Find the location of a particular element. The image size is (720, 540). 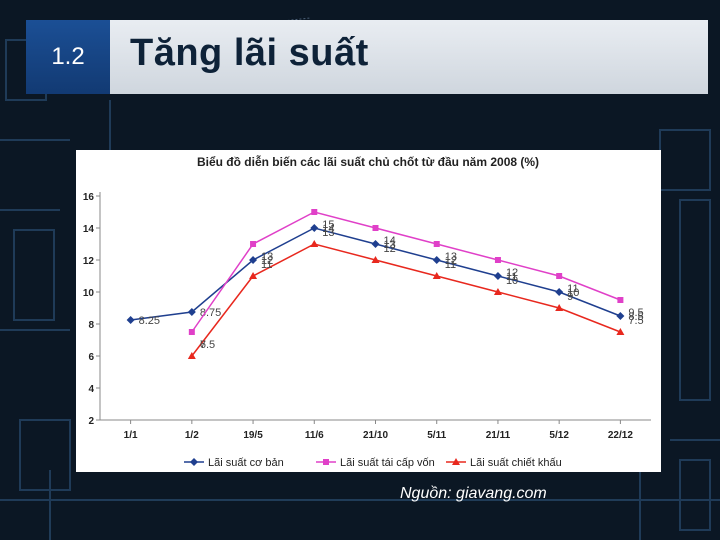

x-tick-label: 5/11 is located at coordinates (436, 435).